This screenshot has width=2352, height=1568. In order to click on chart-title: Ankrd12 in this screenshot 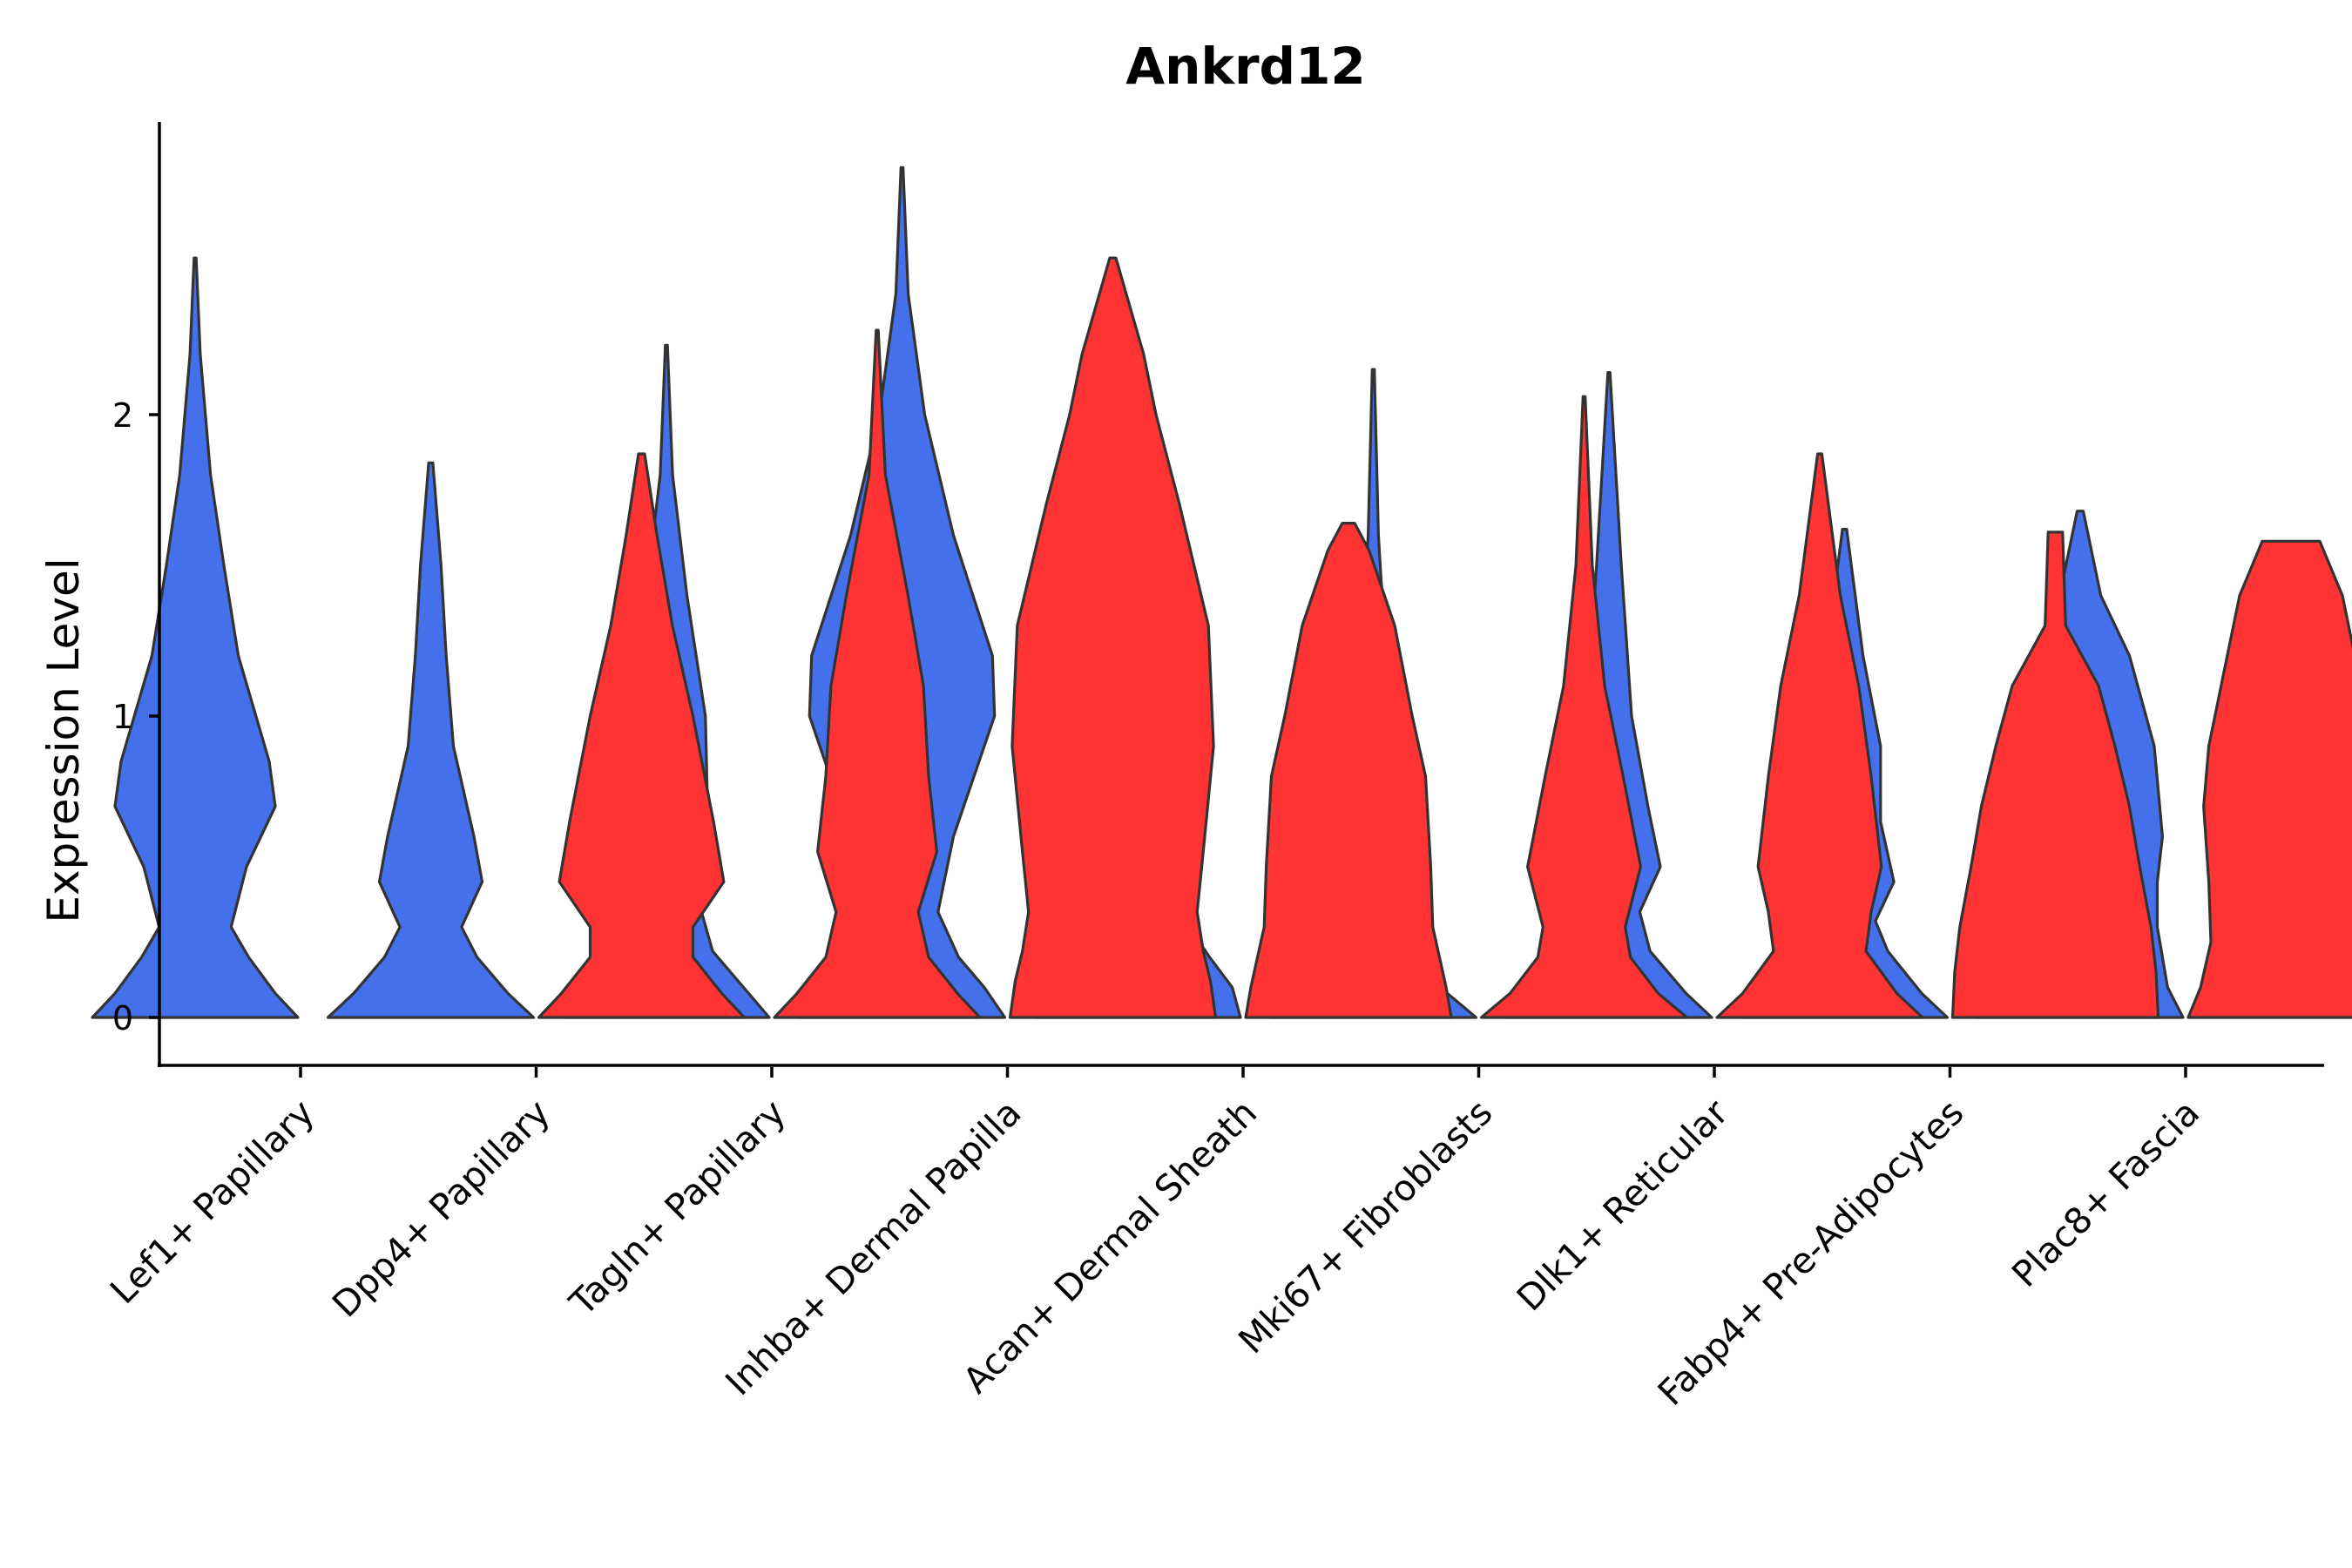, I will do `click(1245, 66)`.